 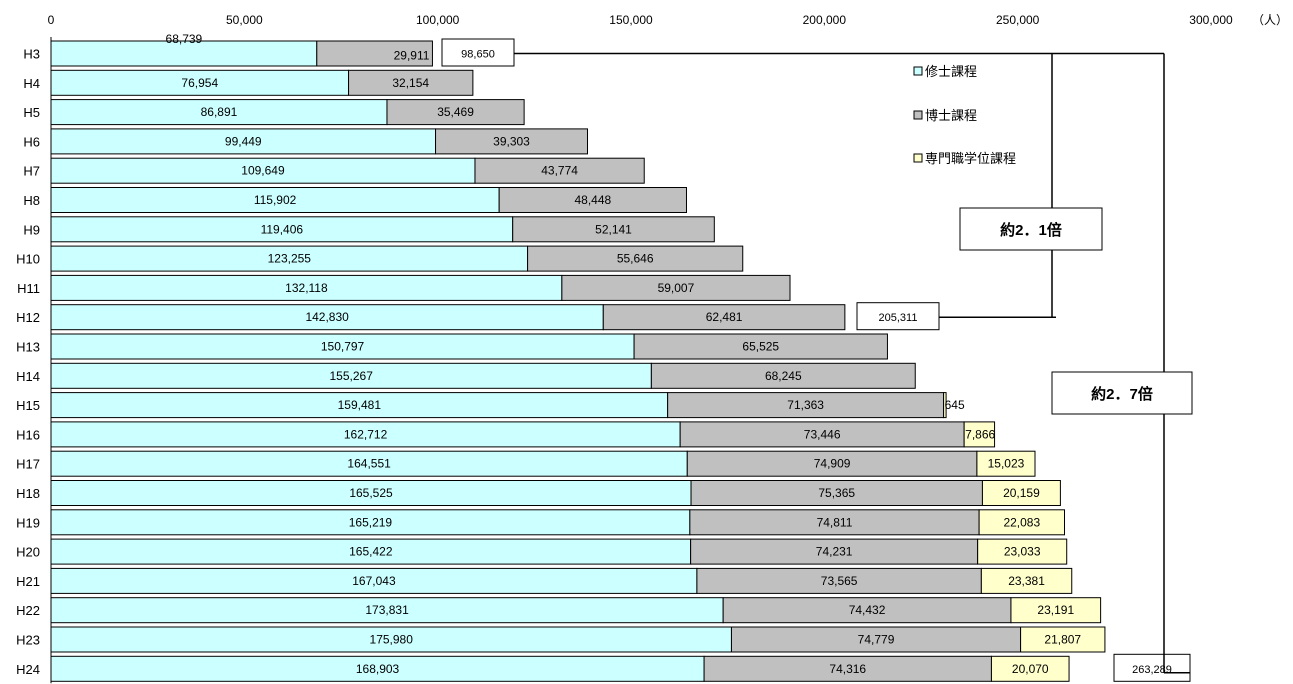 What do you see at coordinates (876, 640) in the screenshot?
I see `data-label: 74,779` at bounding box center [876, 640].